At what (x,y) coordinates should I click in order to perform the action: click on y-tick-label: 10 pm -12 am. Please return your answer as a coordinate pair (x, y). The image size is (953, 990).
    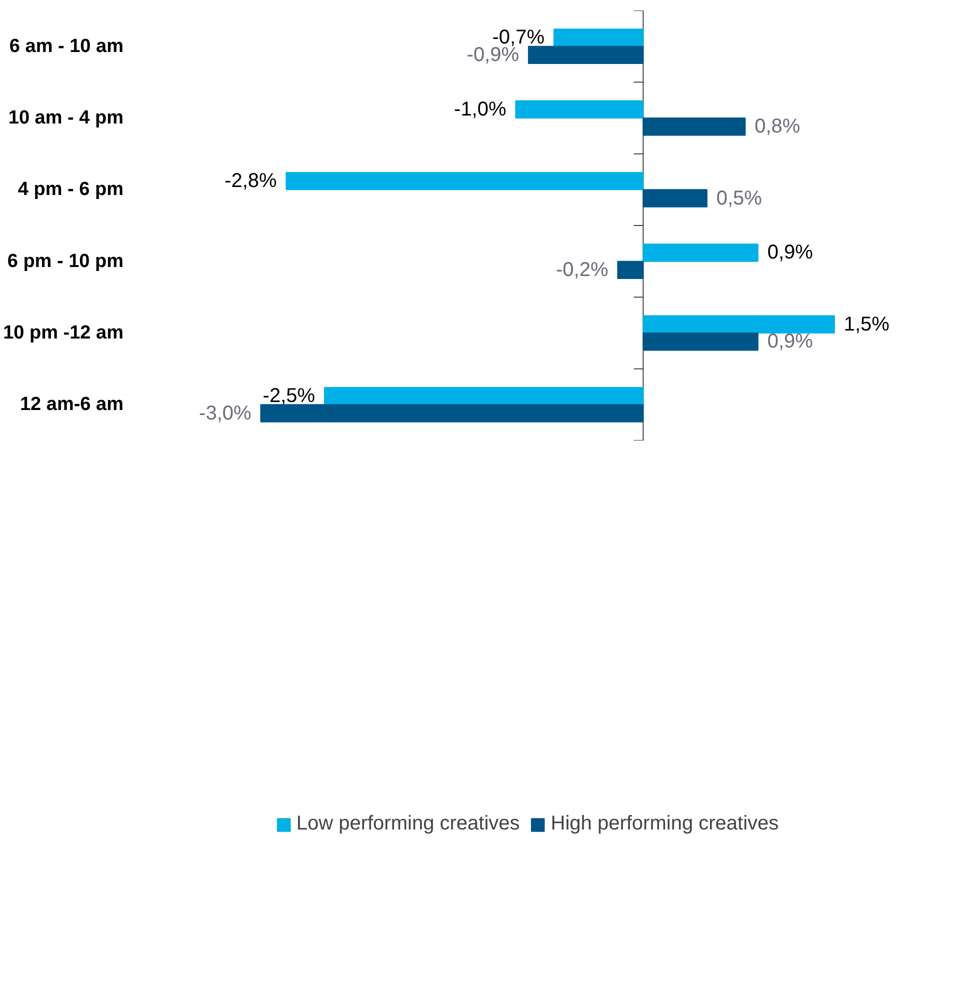
    Looking at the image, I should click on (63, 333).